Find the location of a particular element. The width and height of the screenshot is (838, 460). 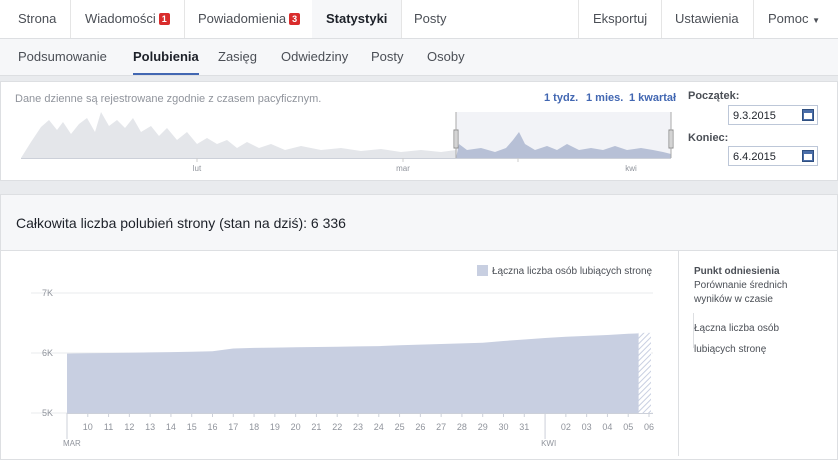

x-tick-label: 11 is located at coordinates (108, 427).